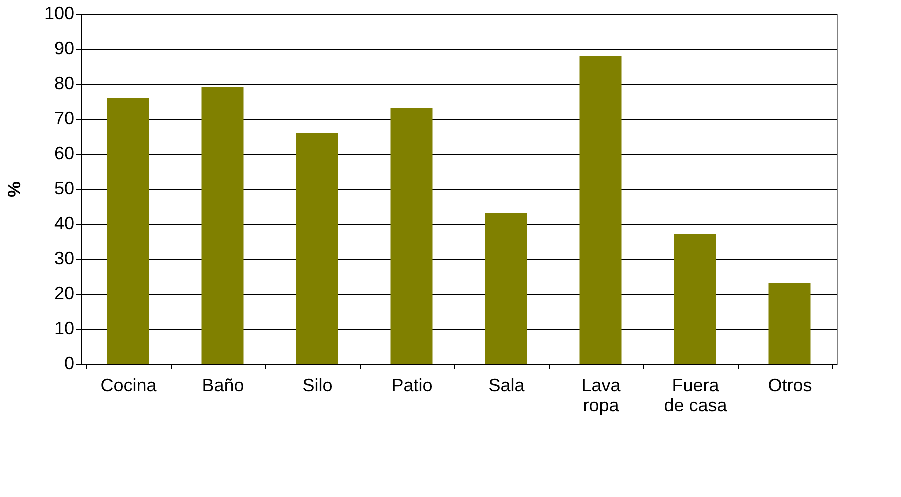 Image resolution: width=901 pixels, height=497 pixels. What do you see at coordinates (64, 188) in the screenshot?
I see `y-tick-label: 50` at bounding box center [64, 188].